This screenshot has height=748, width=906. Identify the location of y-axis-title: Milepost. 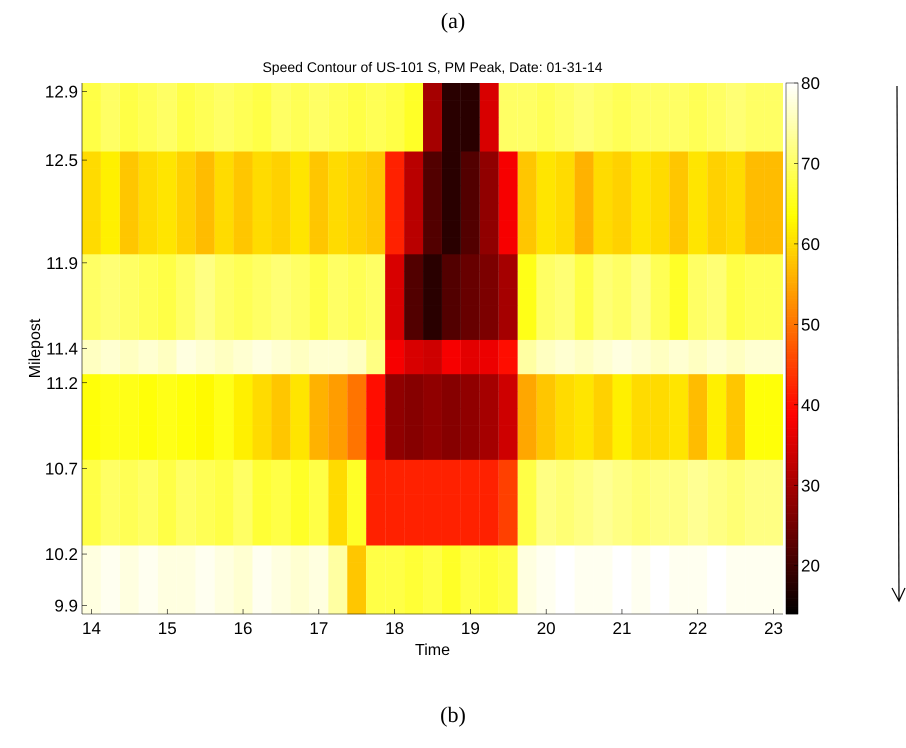
(35, 348).